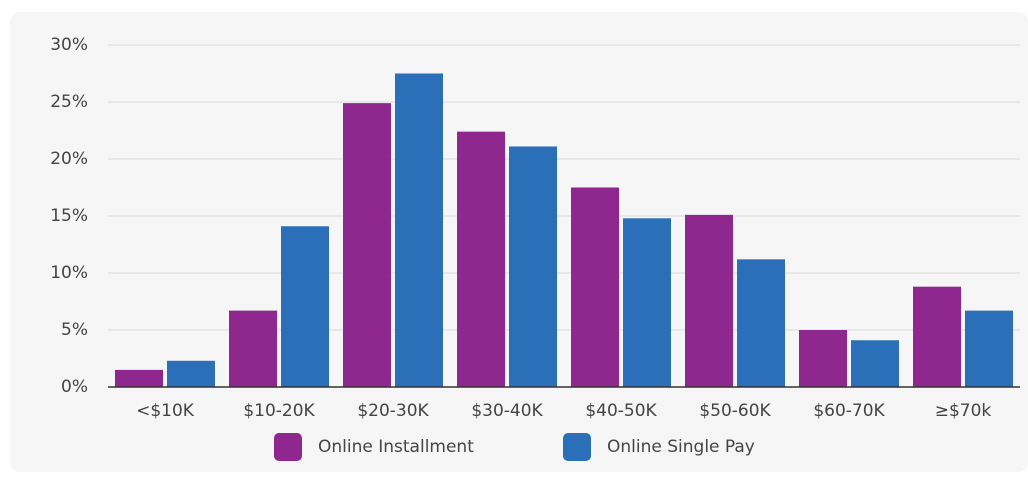  Describe the element at coordinates (69, 45) in the screenshot. I see `y-tick-label: 30%` at that location.